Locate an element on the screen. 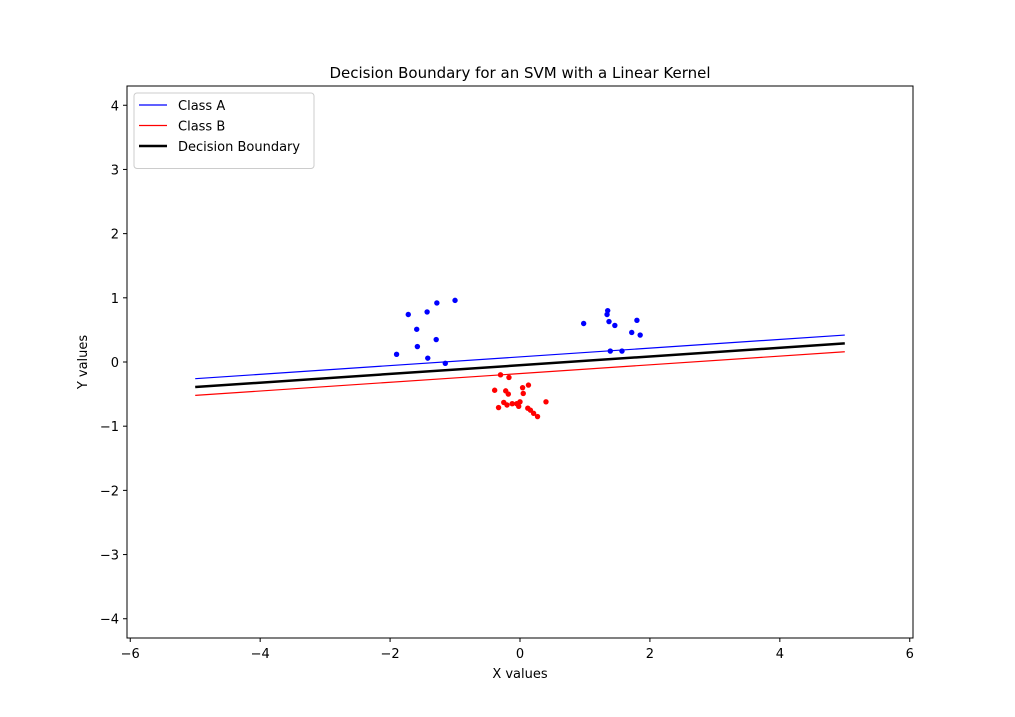  x-tick-label: 2 is located at coordinates (650, 654).